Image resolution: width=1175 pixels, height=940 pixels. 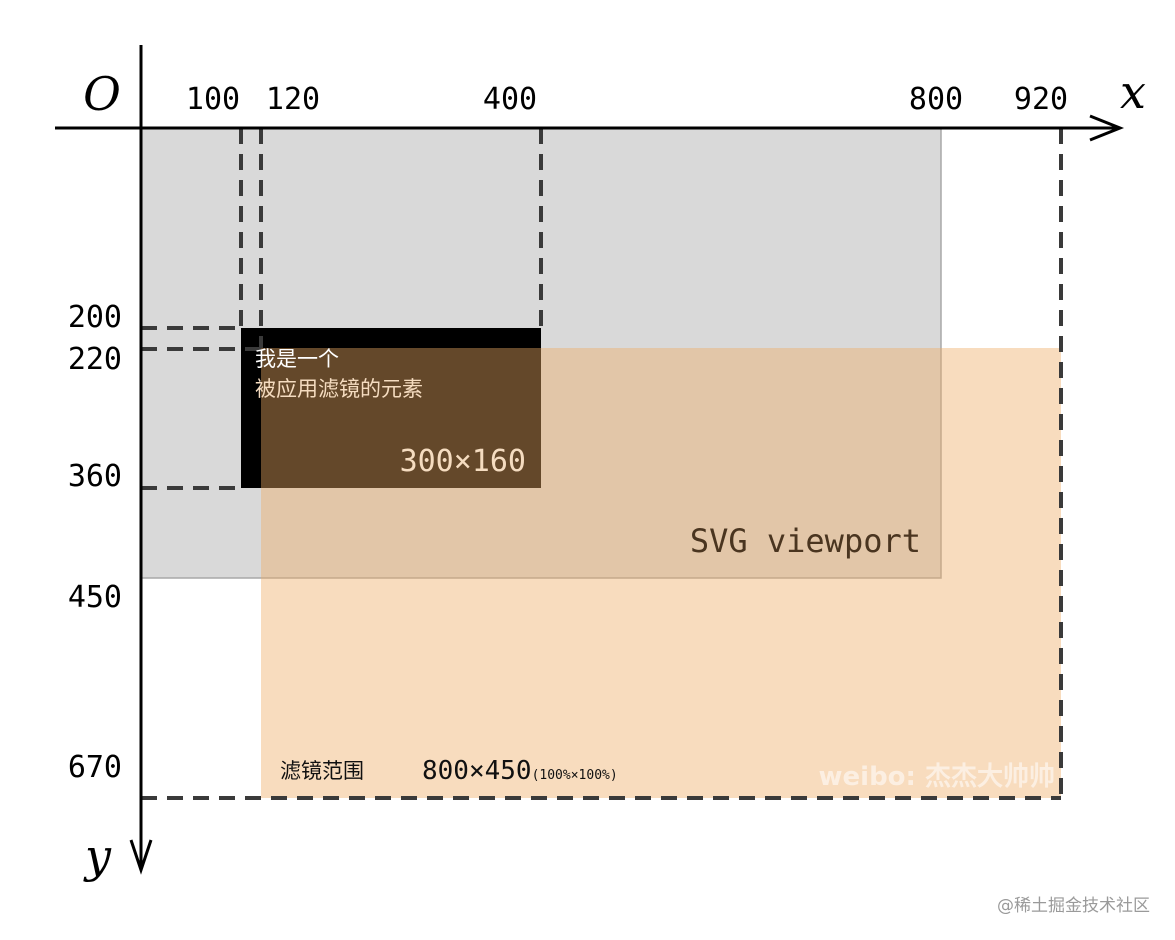 I want to click on watermark: weibo: 杰杰大帅帅, so click(x=937, y=777).